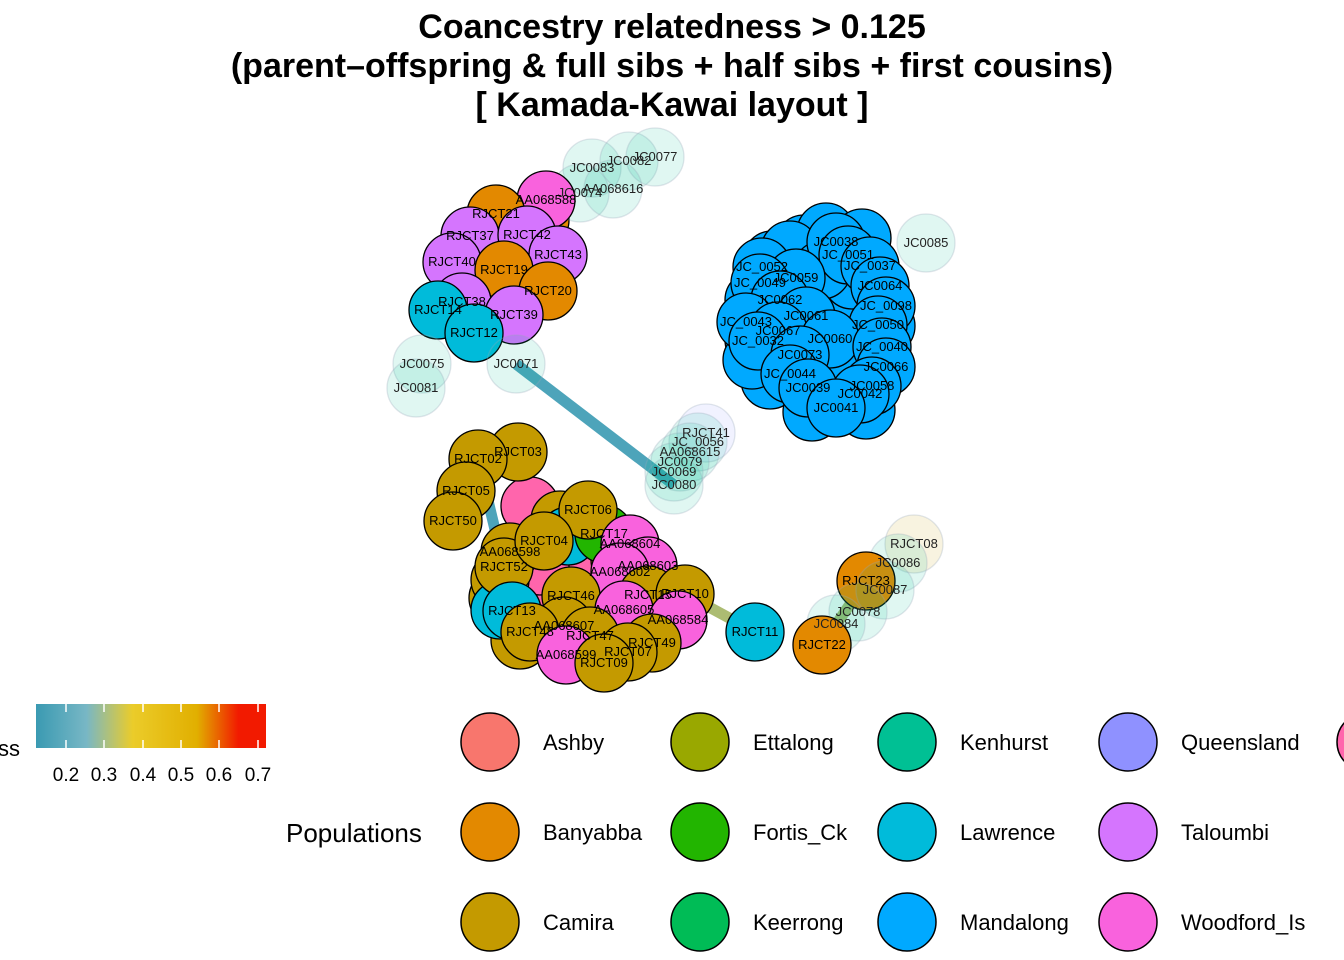 The width and height of the screenshot is (1344, 960). I want to click on node-label: RJCT47, so click(590, 635).